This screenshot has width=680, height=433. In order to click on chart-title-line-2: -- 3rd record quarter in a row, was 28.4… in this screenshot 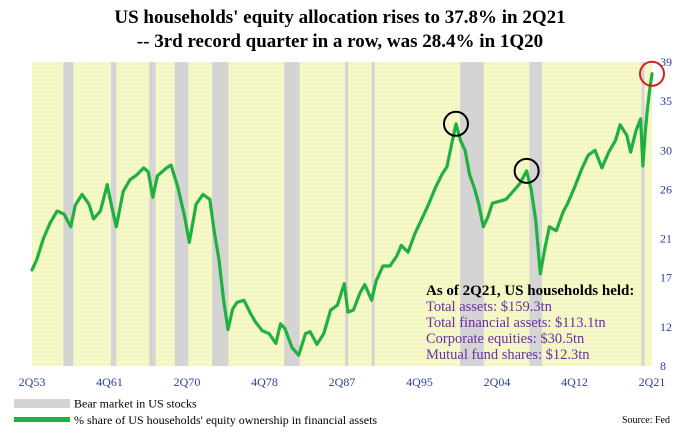, I will do `click(340, 41)`.